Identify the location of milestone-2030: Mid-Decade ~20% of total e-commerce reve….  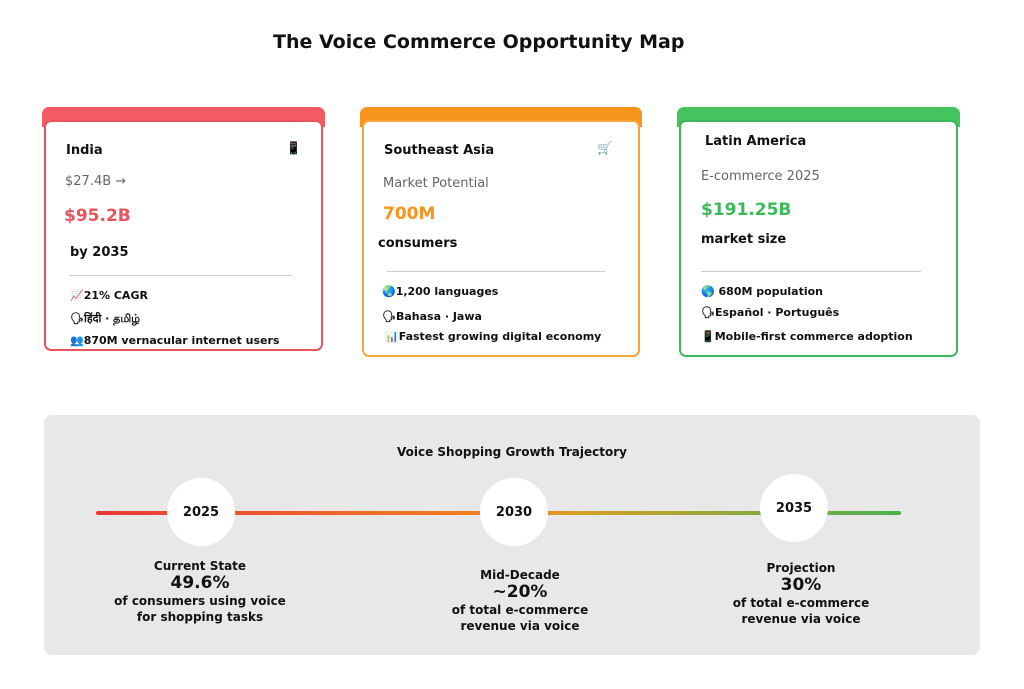
(520, 601).